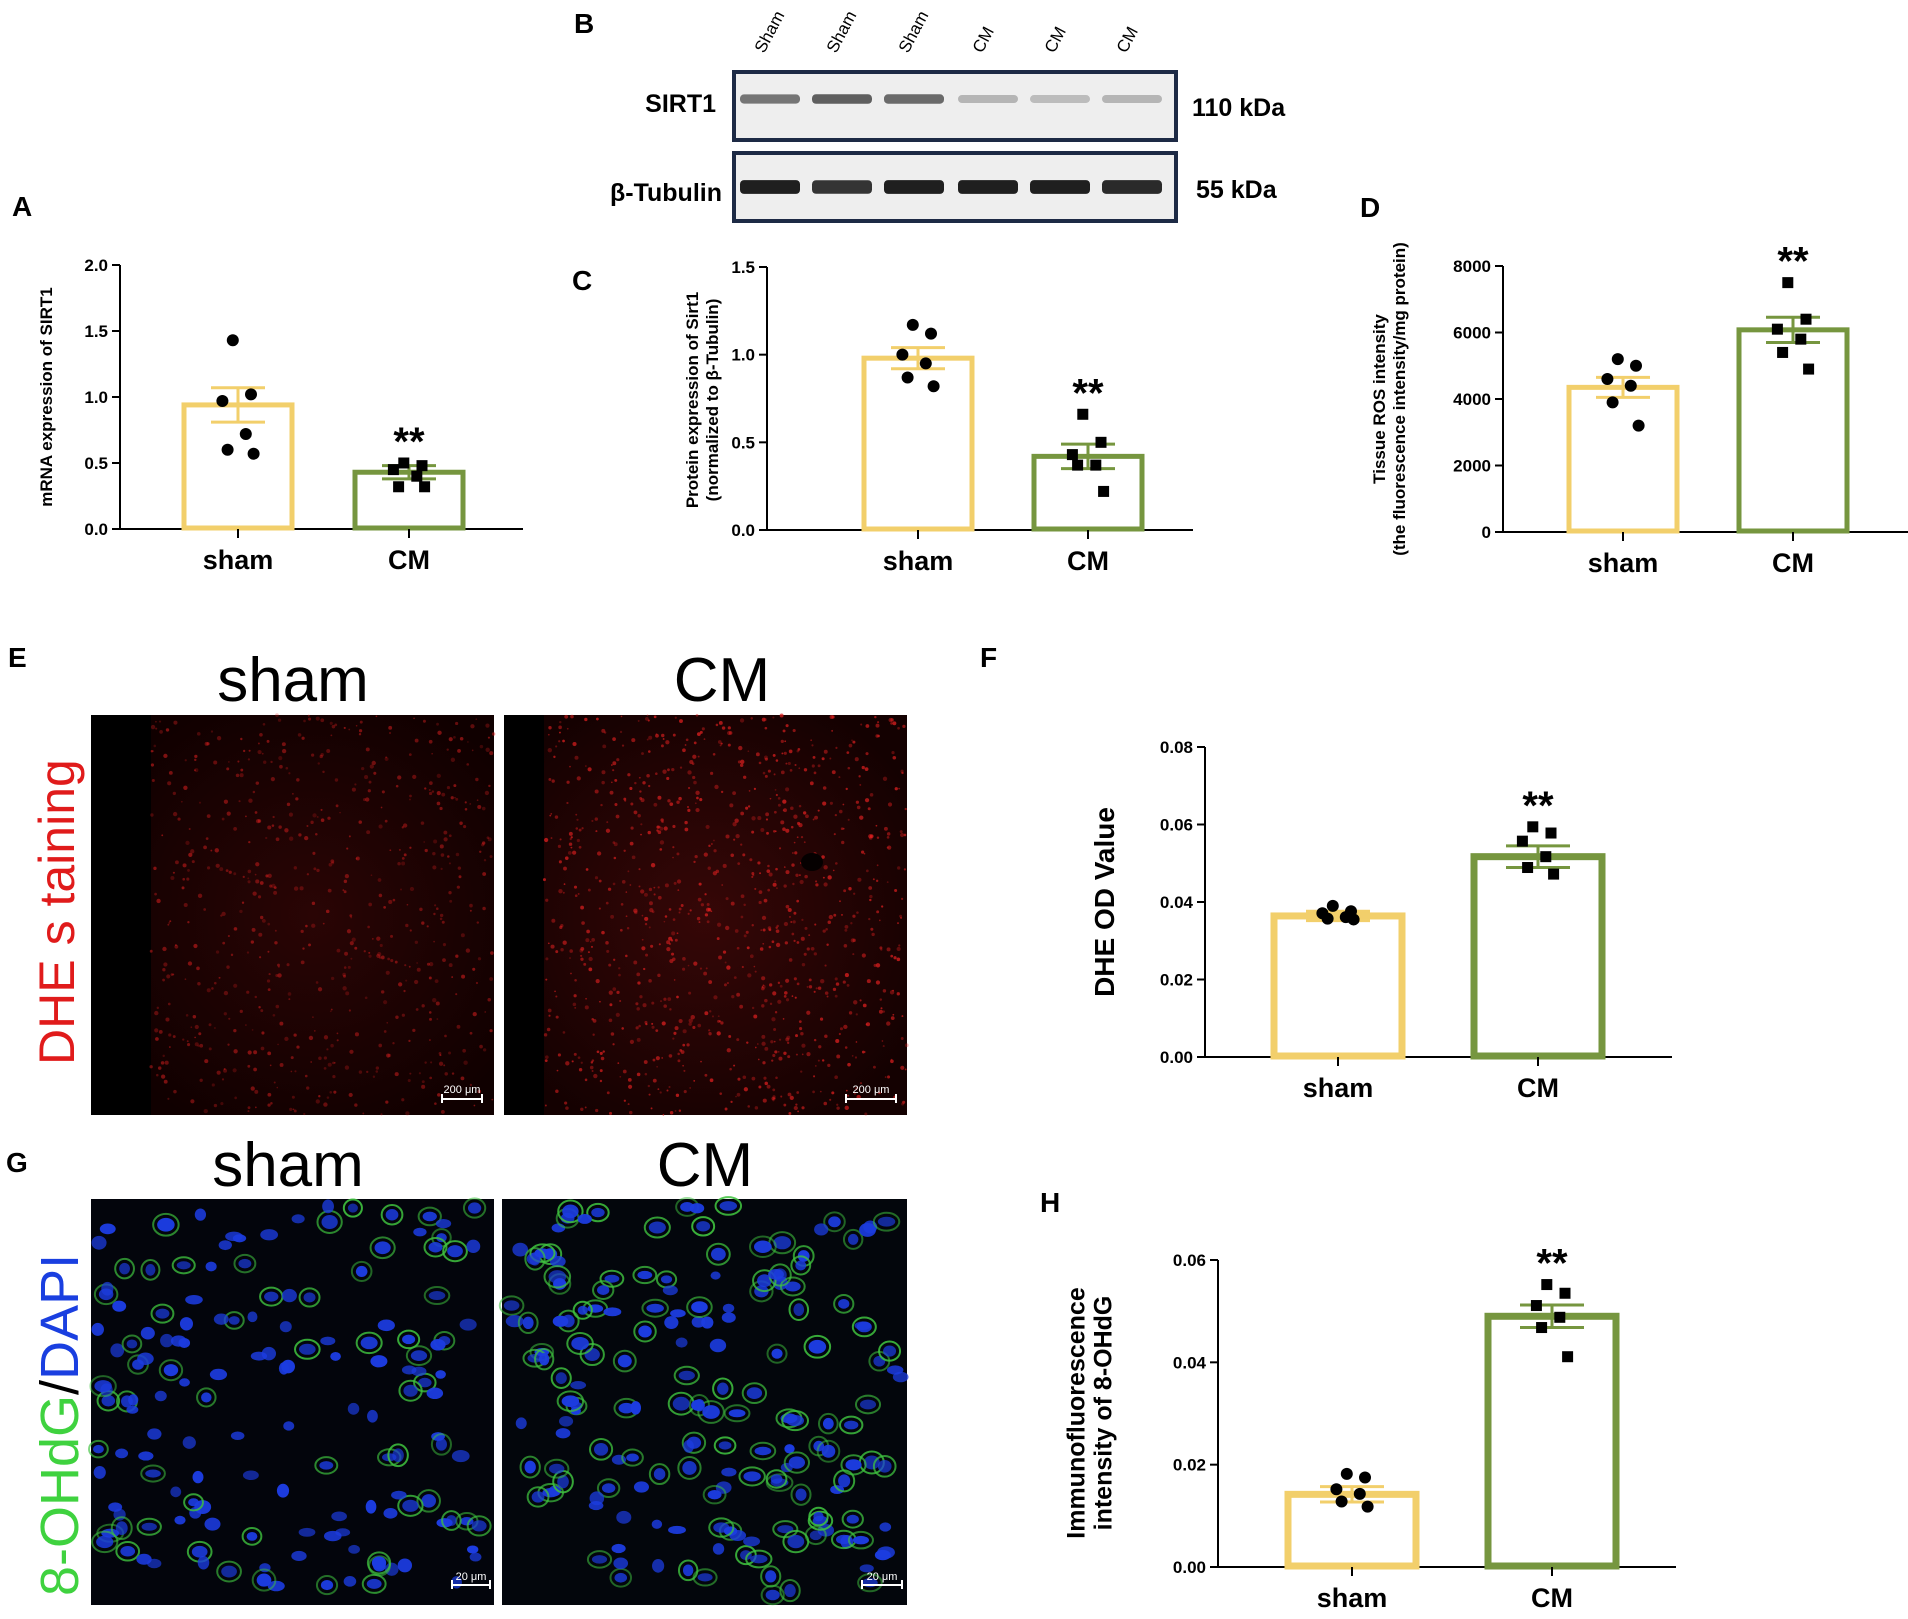  Describe the element at coordinates (1472, 399) in the screenshot. I see `y-tick-label: 4000` at that location.